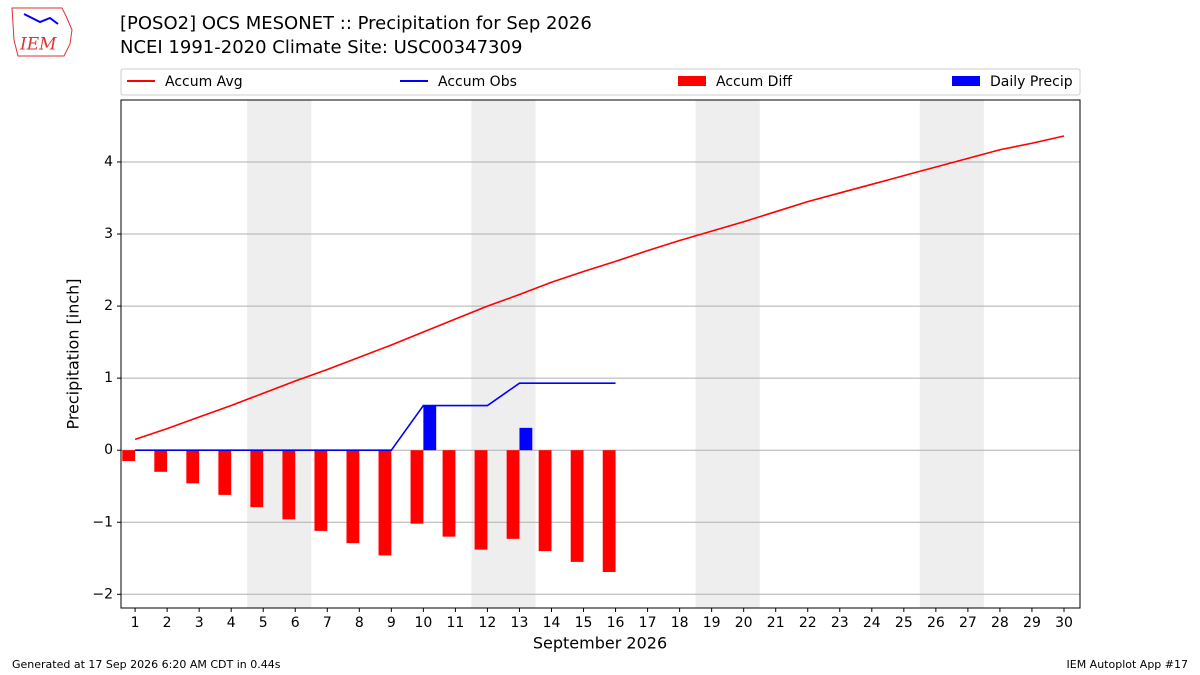  I want to click on legend-label: Accum Obs, so click(477, 82).